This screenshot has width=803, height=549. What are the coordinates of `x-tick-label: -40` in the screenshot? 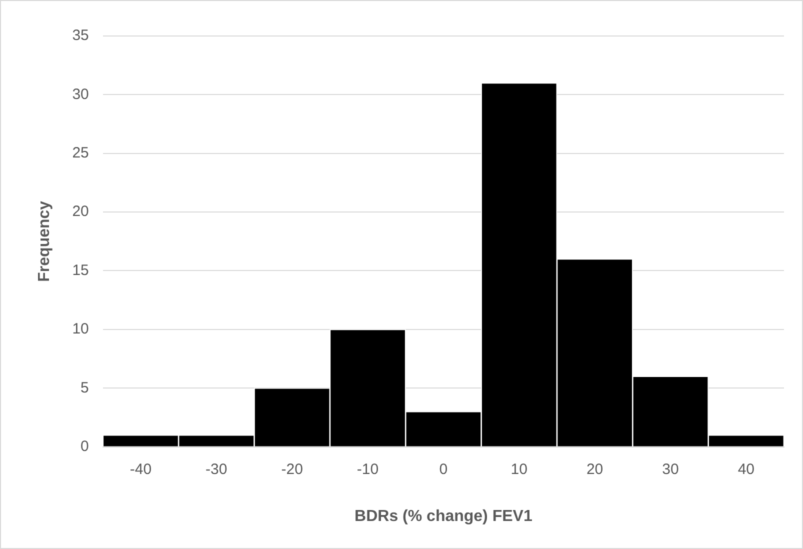 It's located at (141, 469).